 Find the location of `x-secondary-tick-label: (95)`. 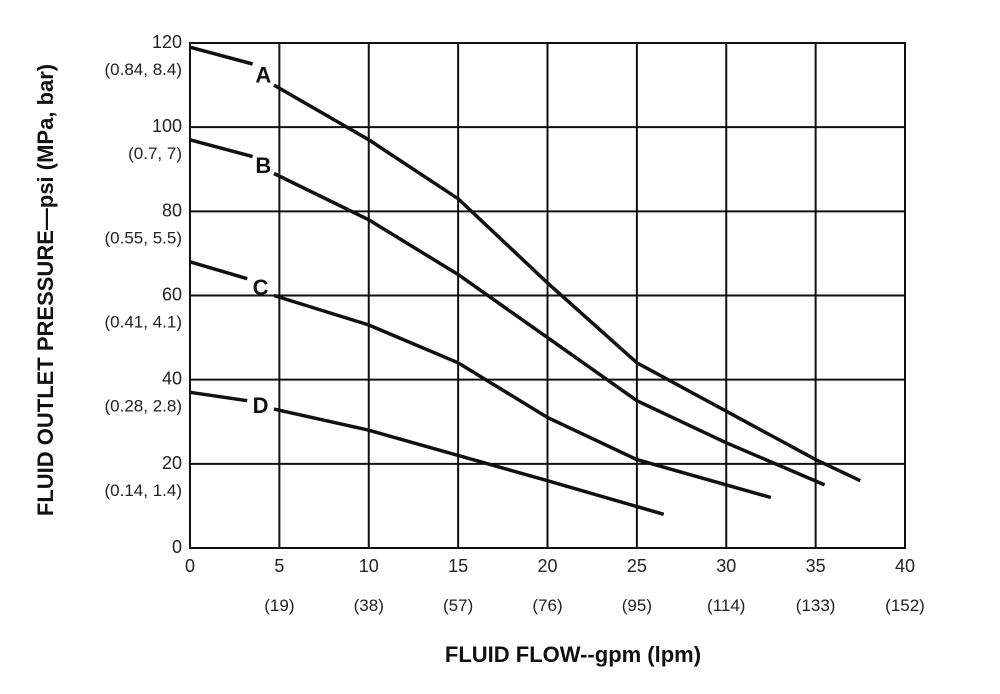

x-secondary-tick-label: (95) is located at coordinates (637, 605).